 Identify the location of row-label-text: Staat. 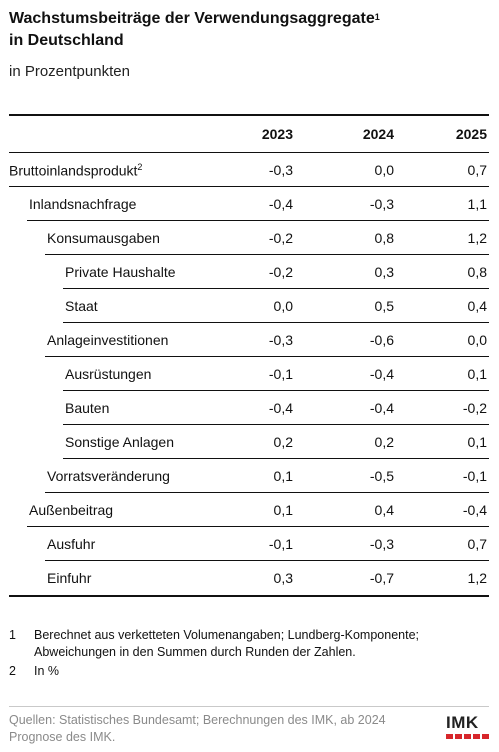
(81, 306).